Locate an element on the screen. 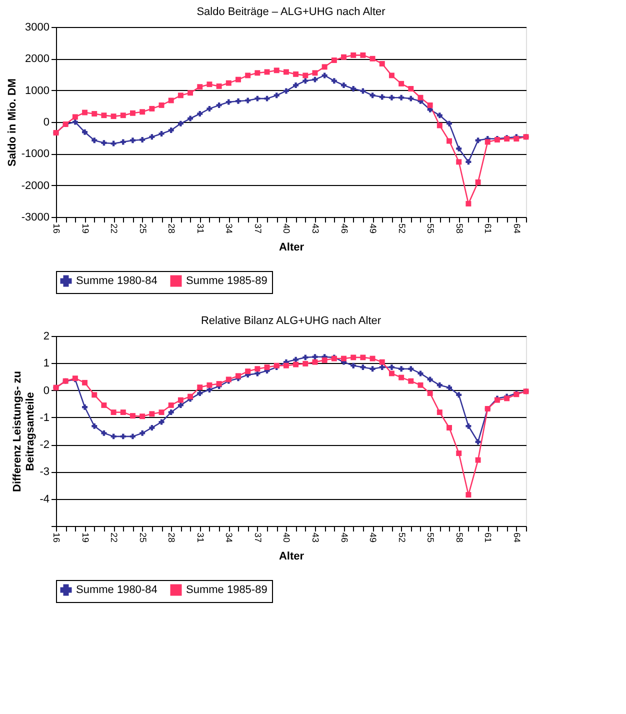  x-tick-label: 16 is located at coordinates (57, 537).